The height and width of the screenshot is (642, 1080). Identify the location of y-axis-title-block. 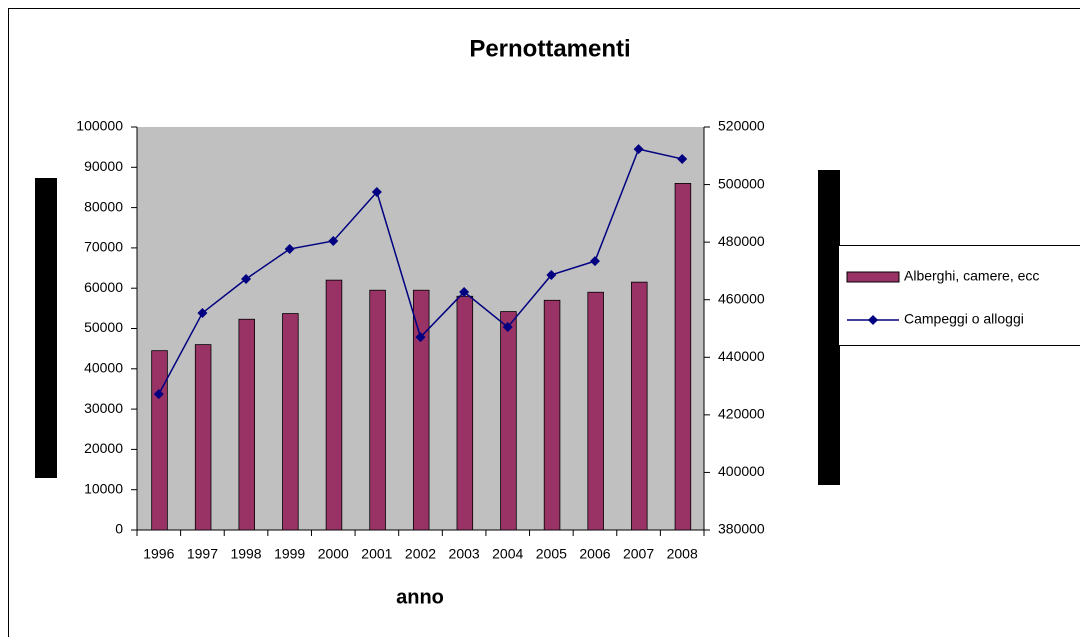
(46, 328).